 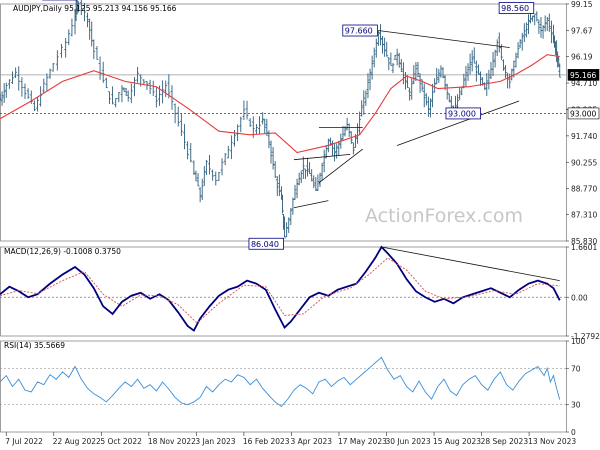 What do you see at coordinates (584, 247) in the screenshot?
I see `y-tick-label: 1.6601` at bounding box center [584, 247].